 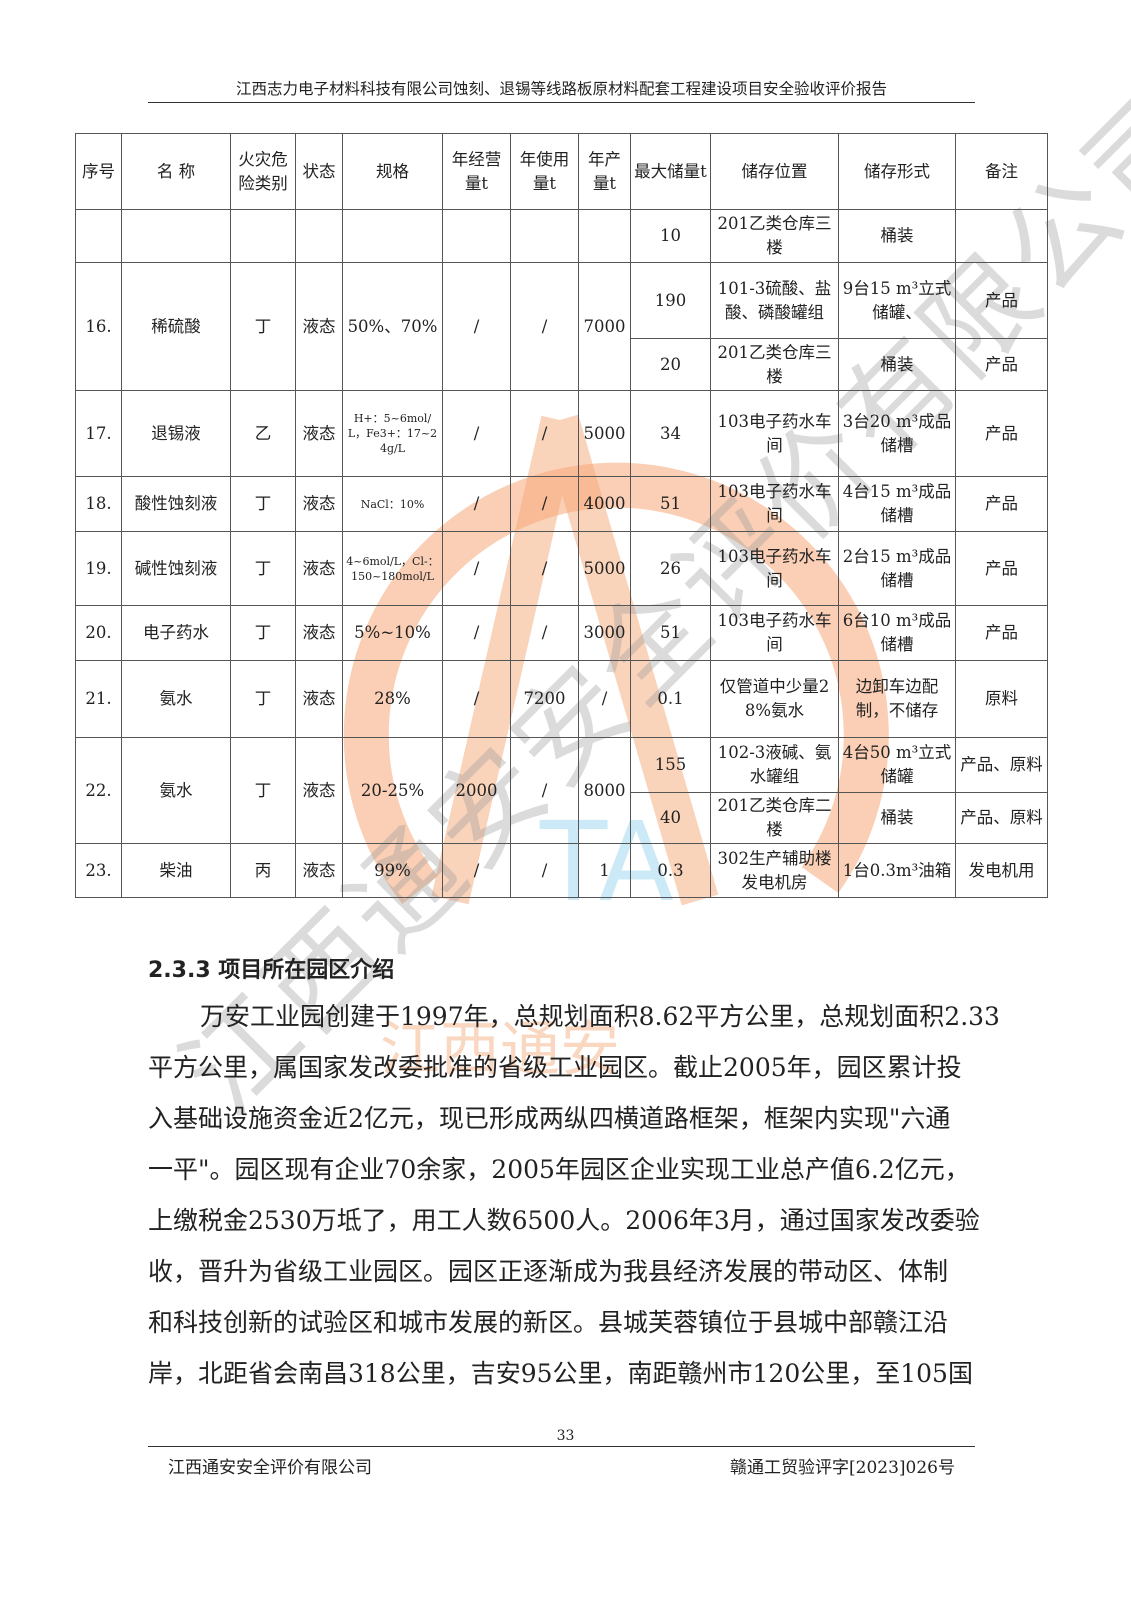 What do you see at coordinates (98, 790) in the screenshot?
I see `cell-no: 22.` at bounding box center [98, 790].